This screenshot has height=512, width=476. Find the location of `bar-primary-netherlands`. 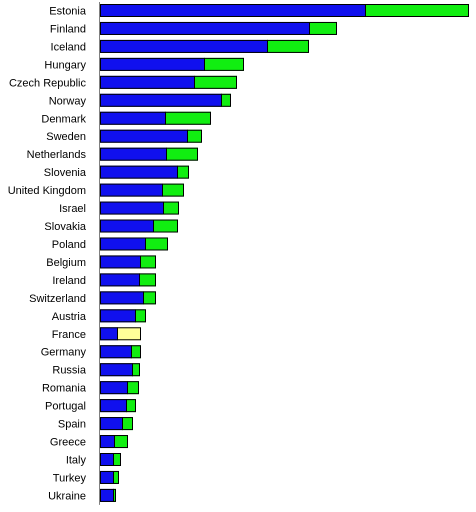

bar-primary-netherlands is located at coordinates (133, 154).